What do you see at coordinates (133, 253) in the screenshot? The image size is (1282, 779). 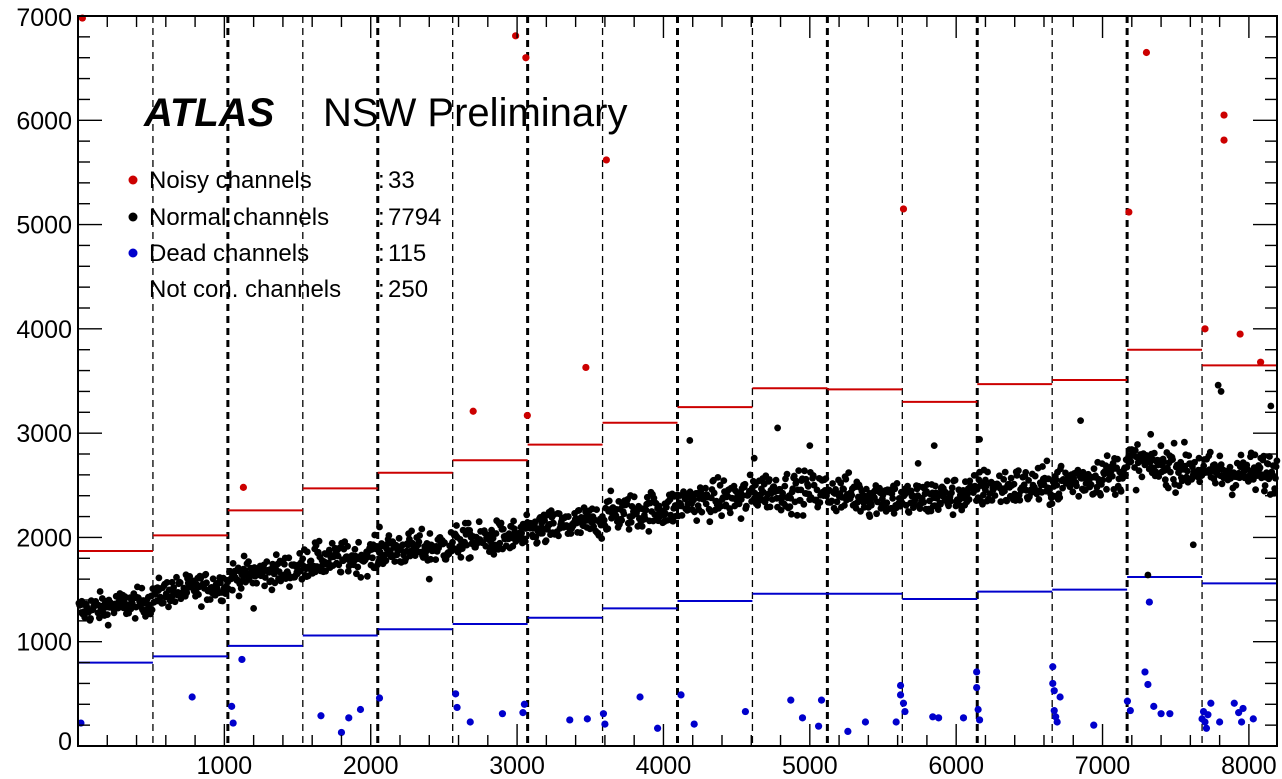 I see `legend-marker` at bounding box center [133, 253].